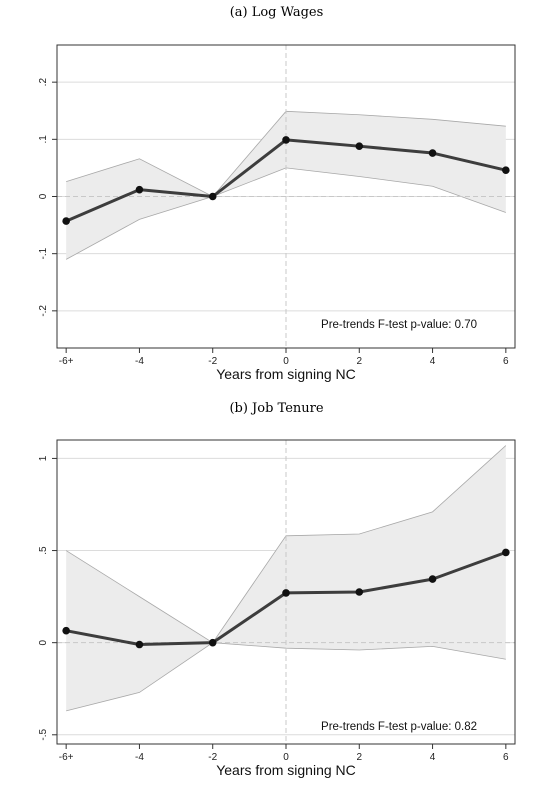 This screenshot has height=789, width=553. I want to click on y-tick-label: -.5, so click(43, 735).